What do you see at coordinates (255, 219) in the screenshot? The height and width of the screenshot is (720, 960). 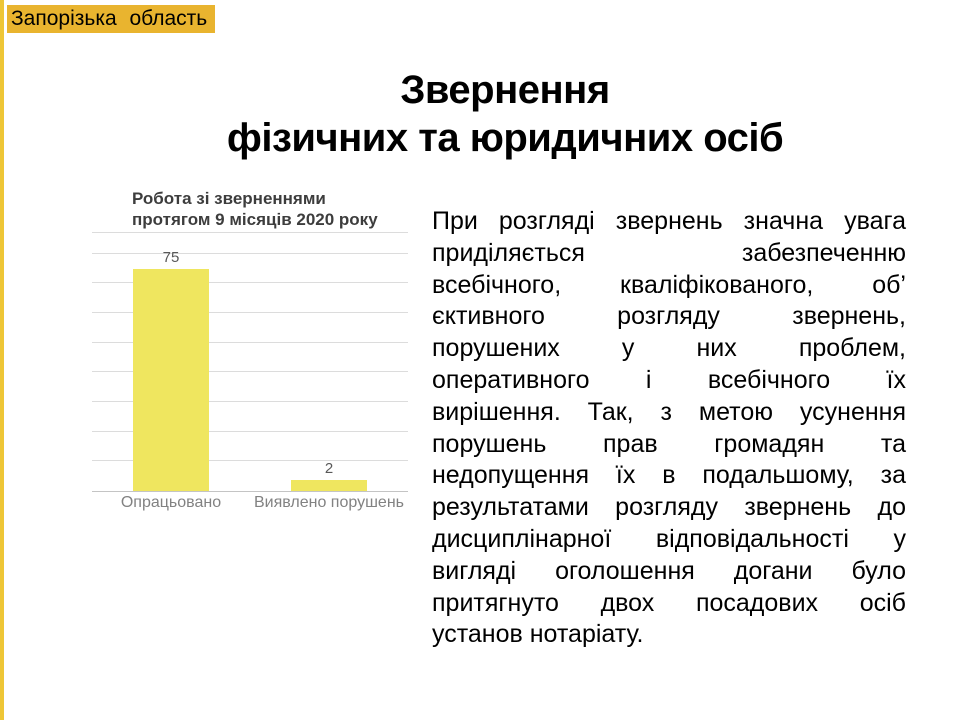 I see `chart-title-line2: протягом 9 місяців 2020 року` at bounding box center [255, 219].